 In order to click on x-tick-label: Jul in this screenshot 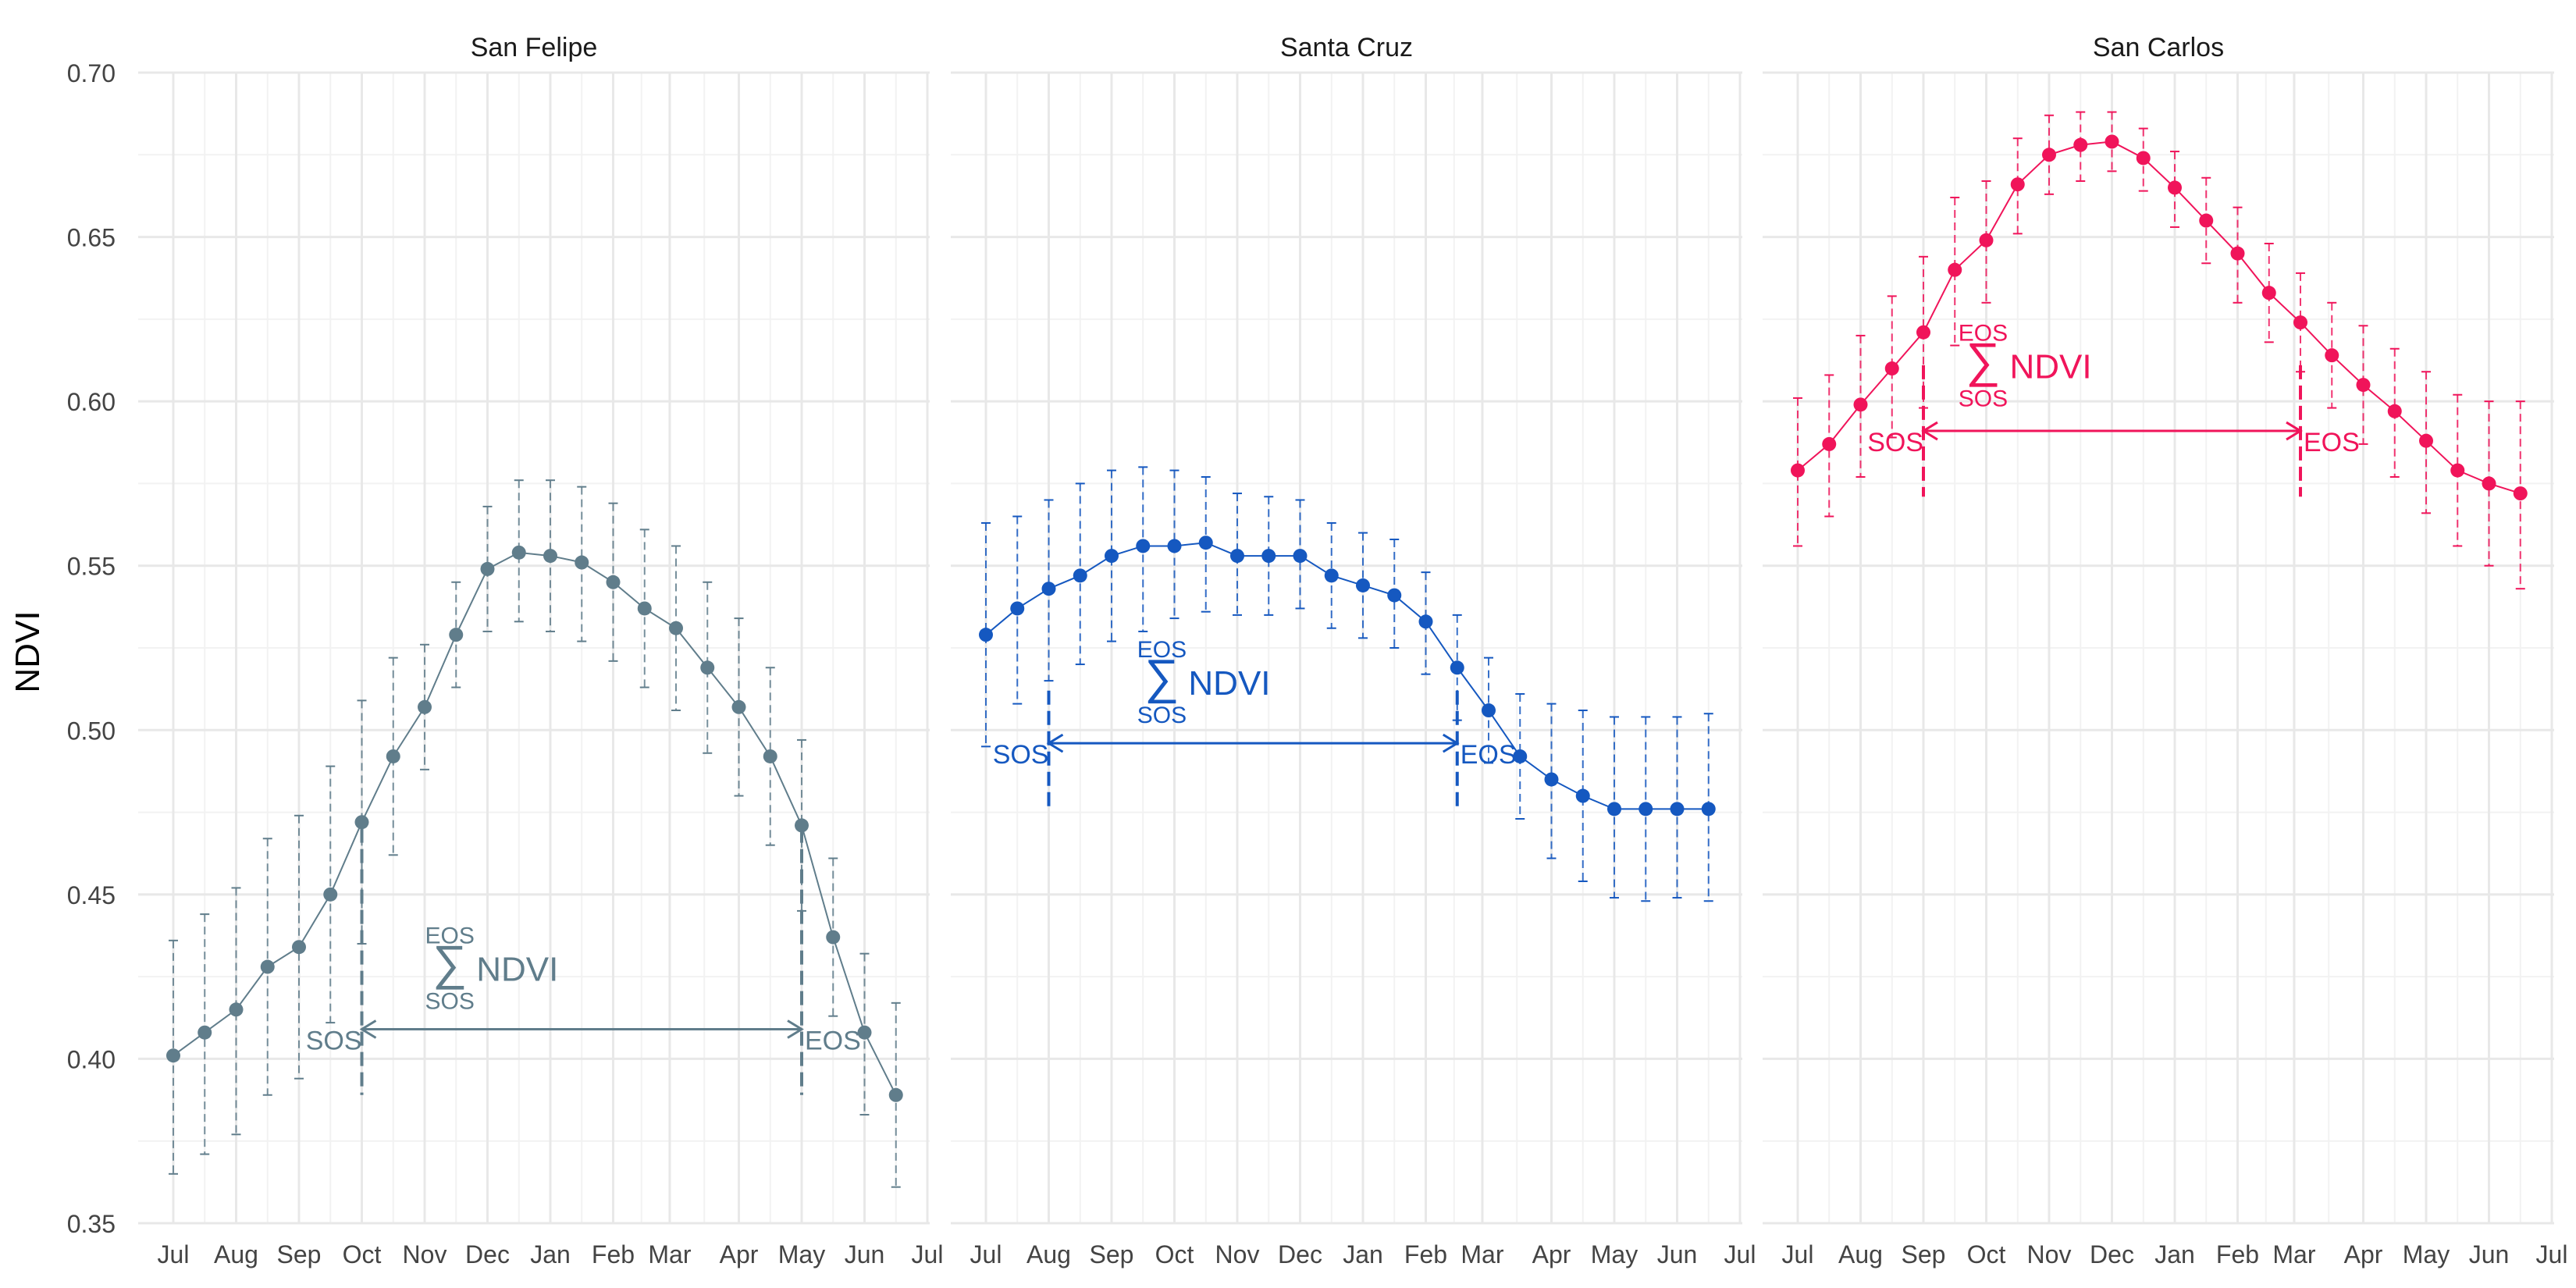, I will do `click(1740, 1254)`.